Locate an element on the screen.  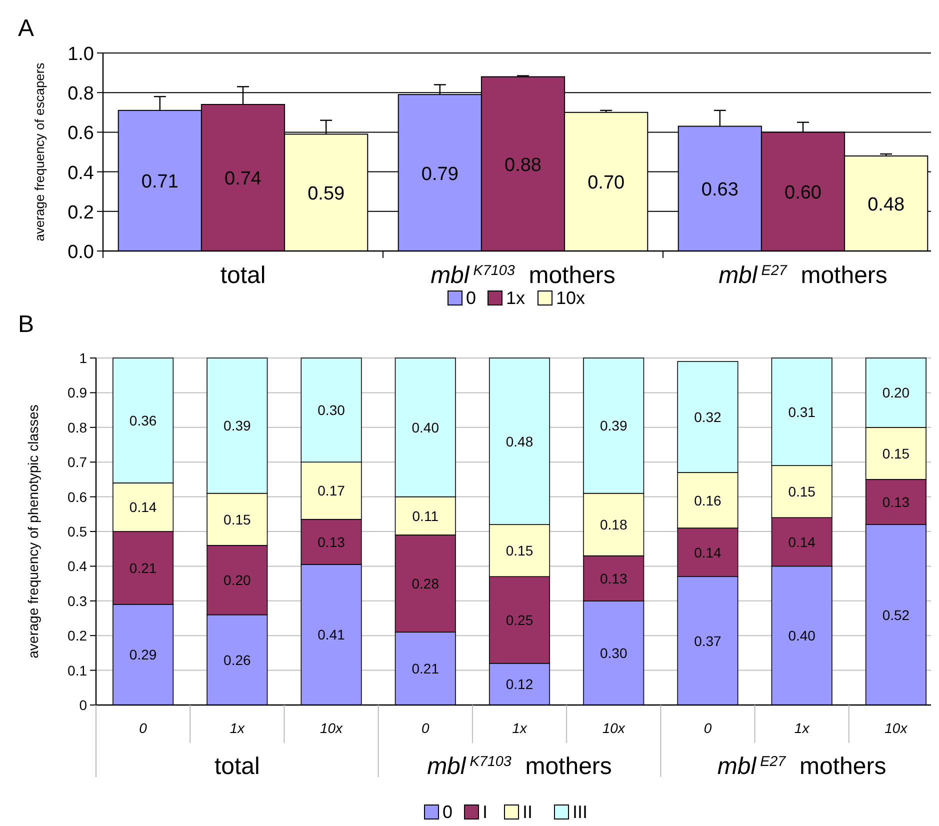
data-label: 0.36 is located at coordinates (143, 420).